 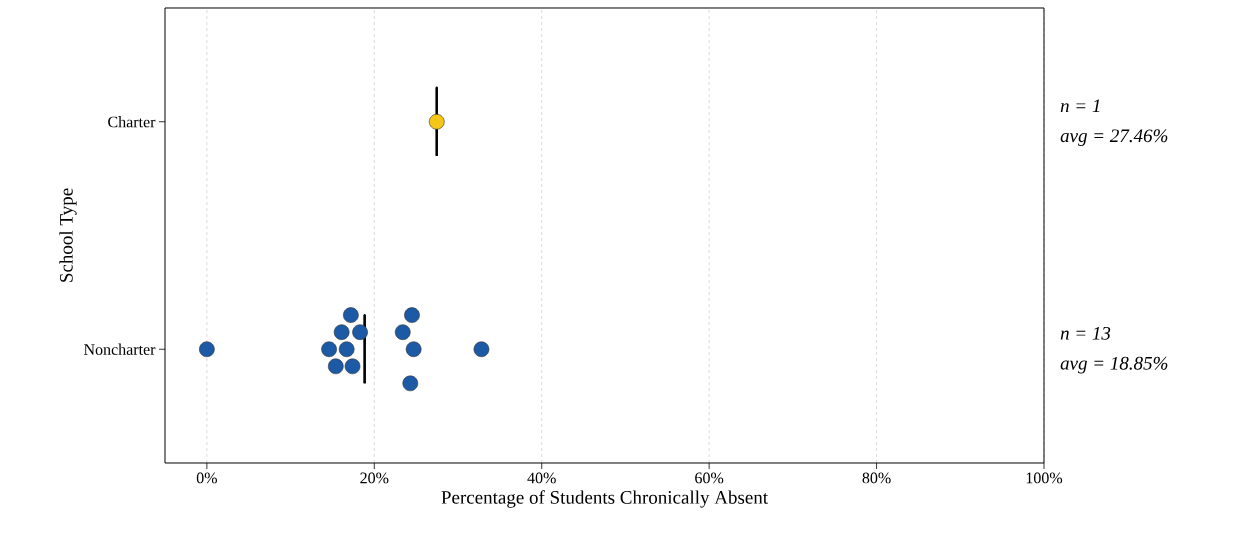 What do you see at coordinates (541, 478) in the screenshot?
I see `x-tick-label: 40%` at bounding box center [541, 478].